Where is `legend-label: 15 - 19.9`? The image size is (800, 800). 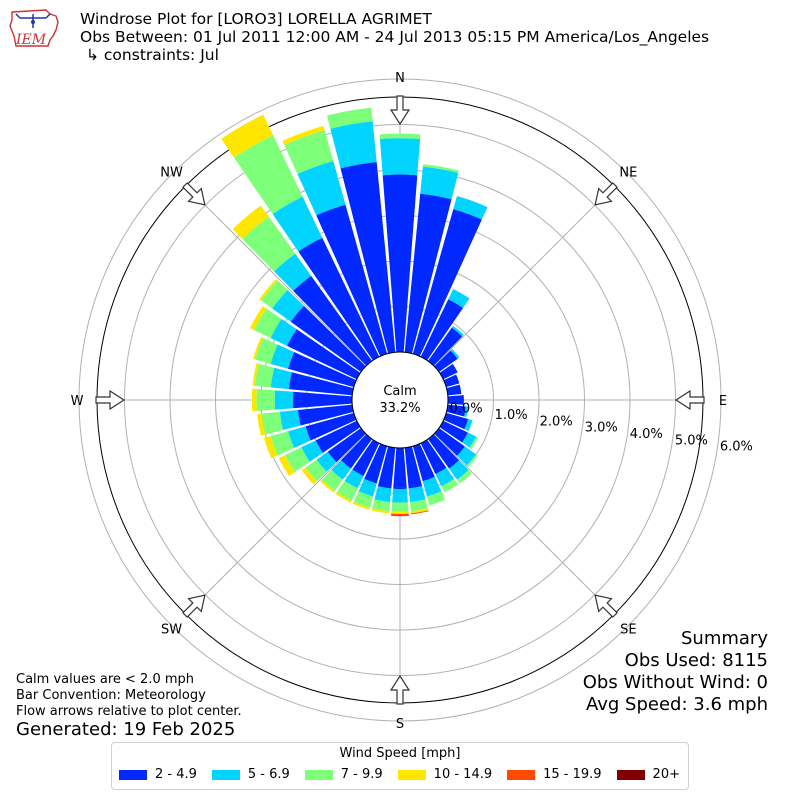 legend-label: 15 - 19.9 is located at coordinates (572, 774).